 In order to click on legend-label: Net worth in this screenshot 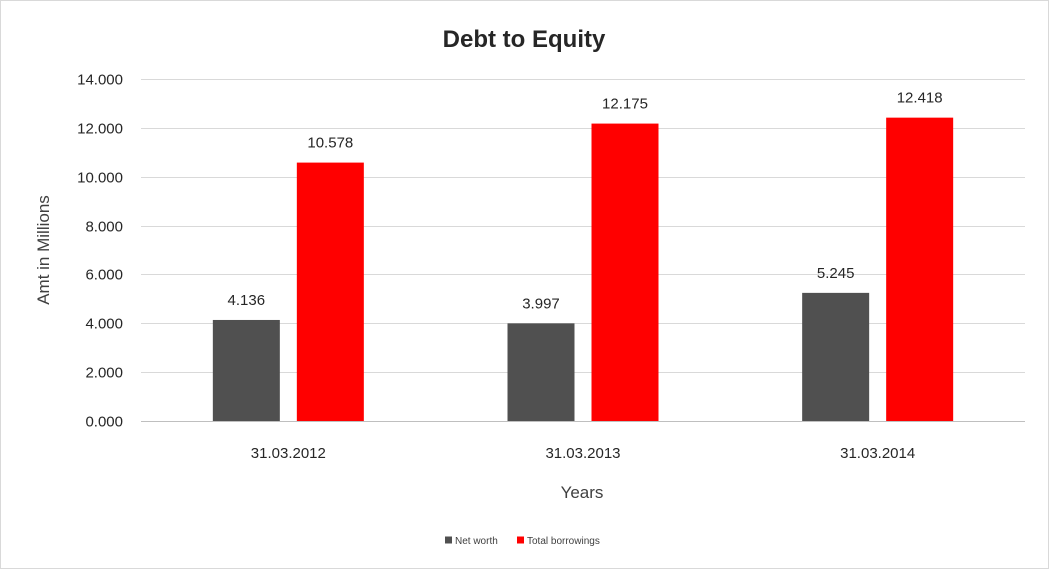, I will do `click(476, 541)`.